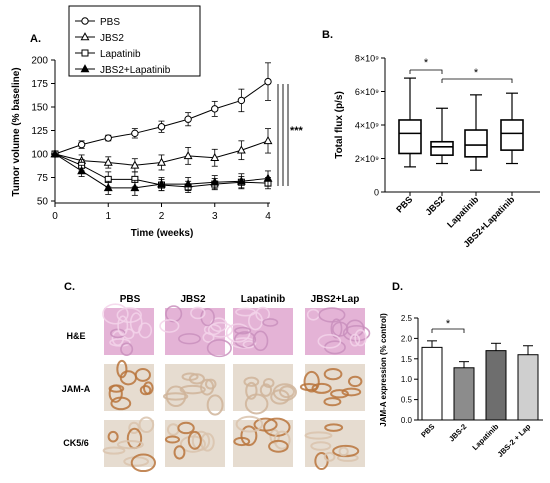 Image resolution: width=550 pixels, height=483 pixels. I want to click on a-legend-label: JBS2+Lapatinib, so click(135, 70).